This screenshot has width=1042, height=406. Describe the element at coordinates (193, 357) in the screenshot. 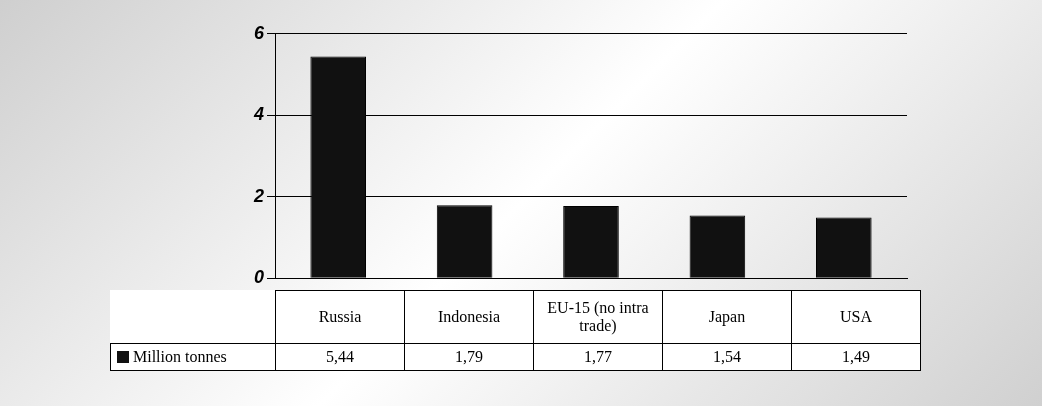

I see `legend-label: Million tonnes` at that location.